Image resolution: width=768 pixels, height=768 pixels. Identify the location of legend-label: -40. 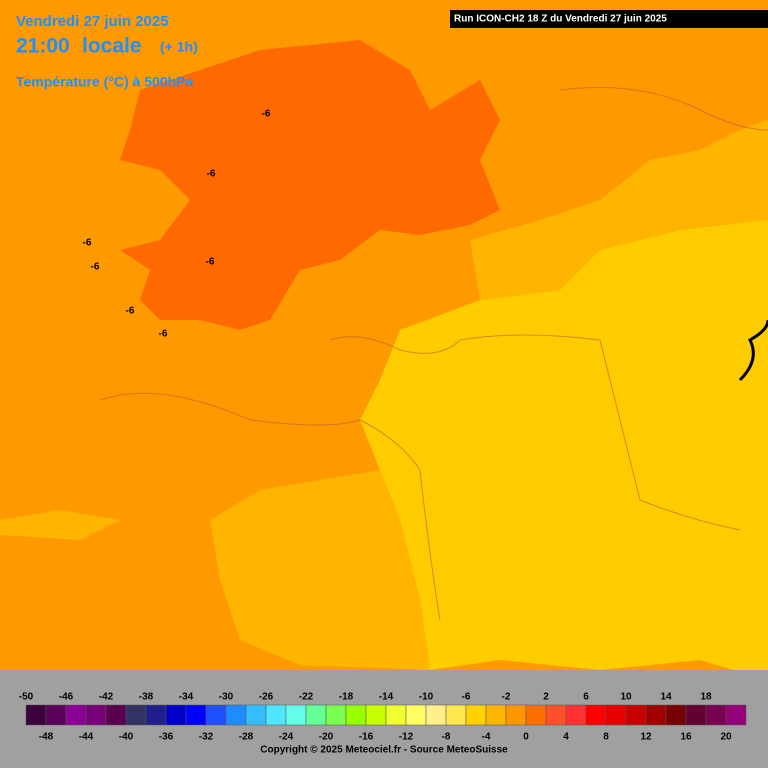
(126, 737).